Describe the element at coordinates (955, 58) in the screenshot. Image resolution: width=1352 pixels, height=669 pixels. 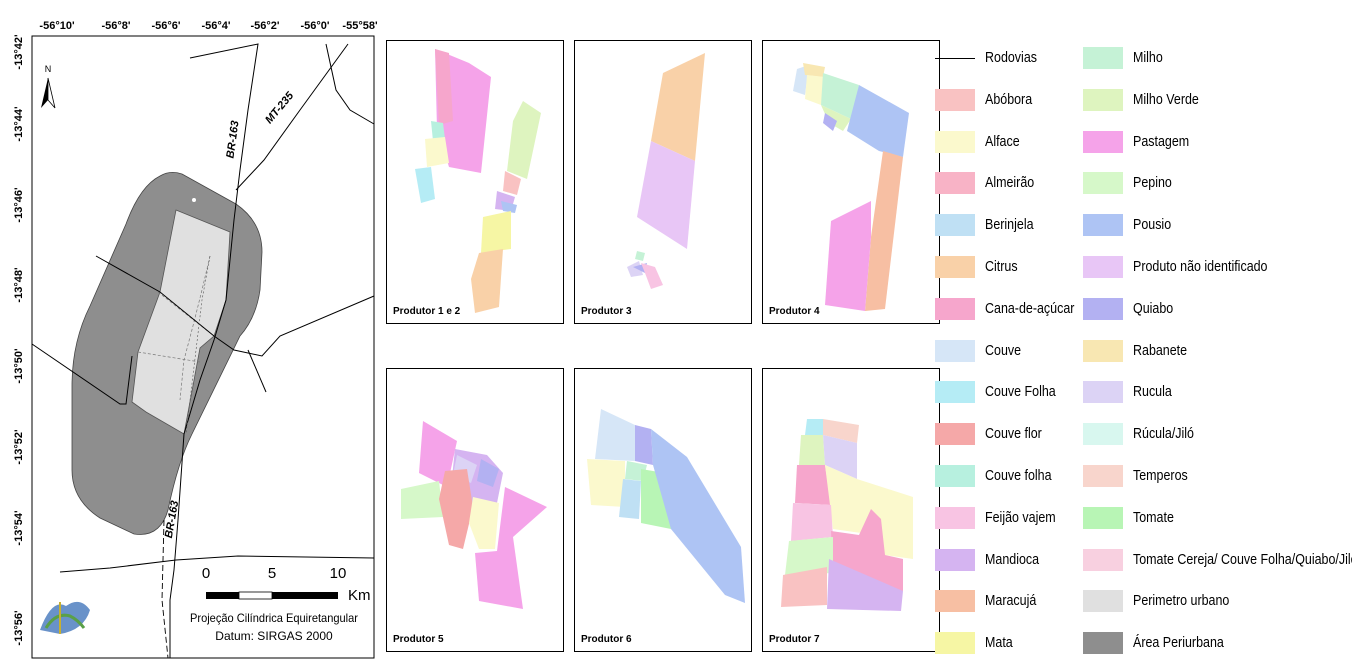
I see `legend-line-swatch` at that location.